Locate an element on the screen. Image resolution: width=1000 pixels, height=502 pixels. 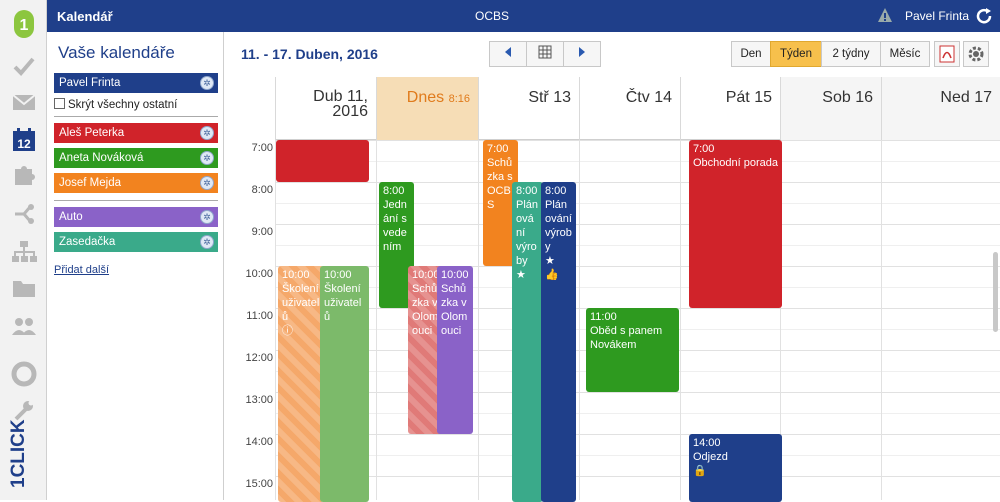
calendar-event: 10:00 Schůzka v Olomouci is located at coordinates (455, 350).